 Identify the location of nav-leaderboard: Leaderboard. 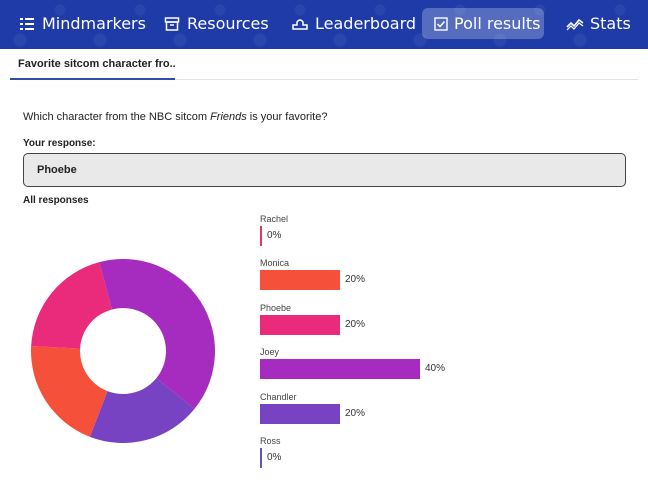
(353, 23).